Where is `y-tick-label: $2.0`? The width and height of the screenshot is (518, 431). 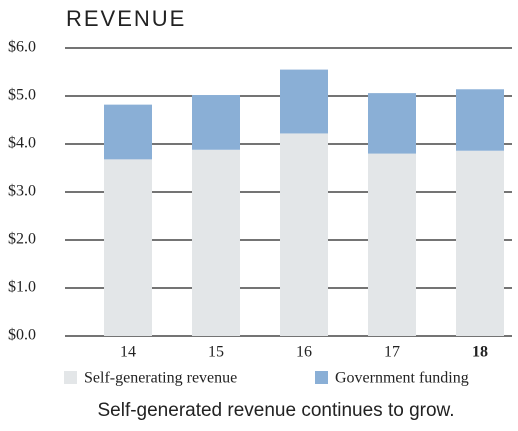
y-tick-label: $2.0 is located at coordinates (22, 239).